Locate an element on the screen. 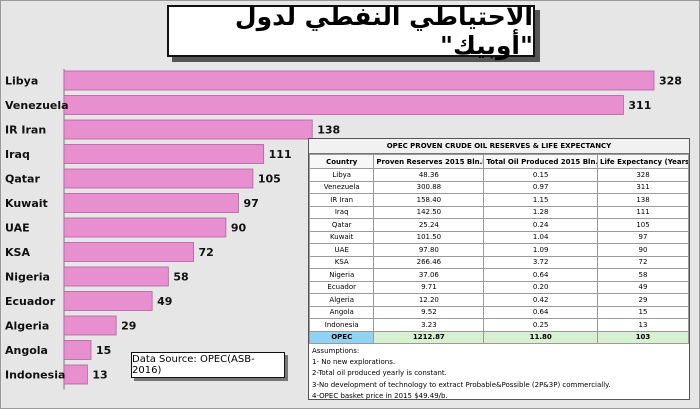 The width and height of the screenshot is (700, 409). table-row: Iraq 142.50 1.28 111 is located at coordinates (498, 212).